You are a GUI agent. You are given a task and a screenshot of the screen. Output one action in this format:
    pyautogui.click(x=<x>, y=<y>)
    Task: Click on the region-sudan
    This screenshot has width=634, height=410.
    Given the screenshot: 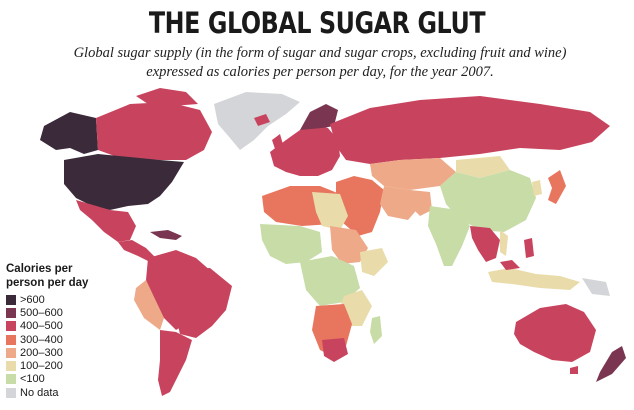 What is the action you would take?
    pyautogui.click(x=349, y=245)
    